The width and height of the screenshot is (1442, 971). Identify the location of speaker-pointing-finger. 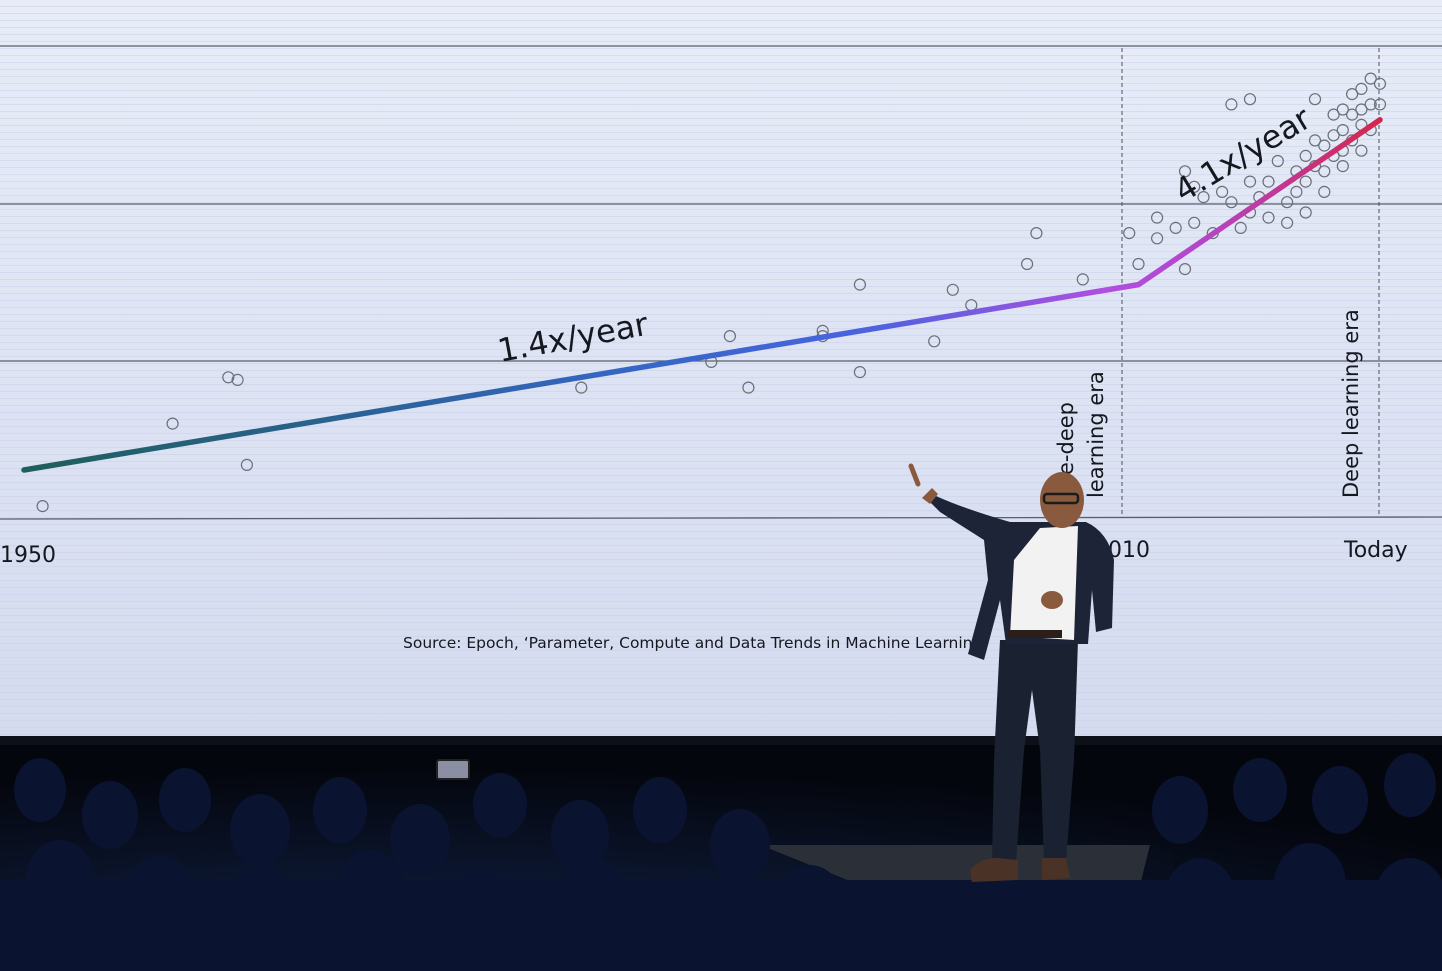
(914, 475).